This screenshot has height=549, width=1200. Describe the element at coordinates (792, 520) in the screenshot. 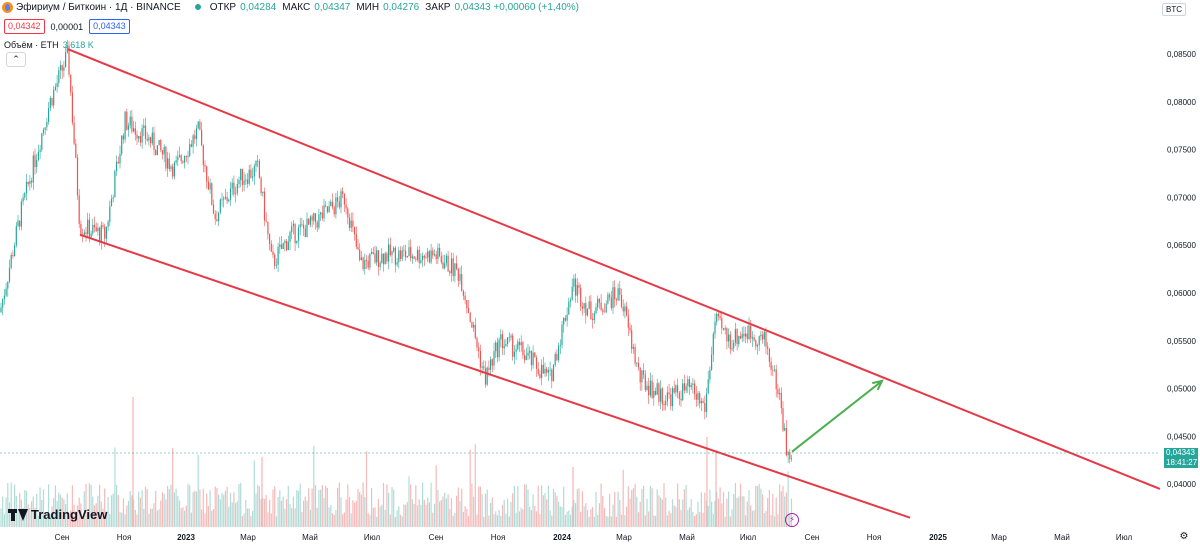

I see `events-flash-icon: ⚡` at that location.